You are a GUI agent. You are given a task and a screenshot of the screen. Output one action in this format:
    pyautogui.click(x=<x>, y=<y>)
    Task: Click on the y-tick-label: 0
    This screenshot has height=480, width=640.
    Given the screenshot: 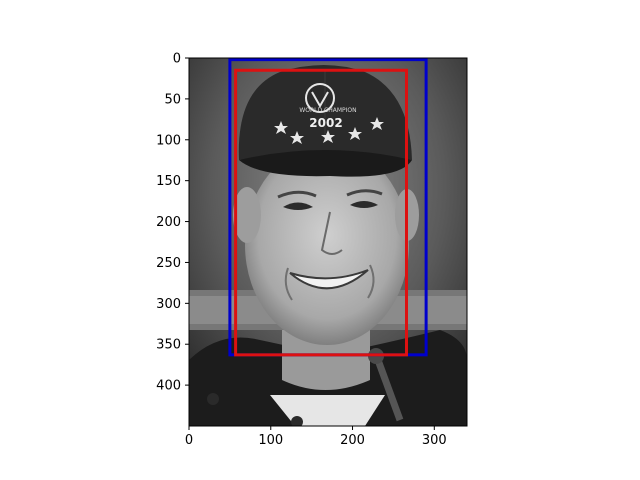 What is the action you would take?
    pyautogui.click(x=177, y=59)
    